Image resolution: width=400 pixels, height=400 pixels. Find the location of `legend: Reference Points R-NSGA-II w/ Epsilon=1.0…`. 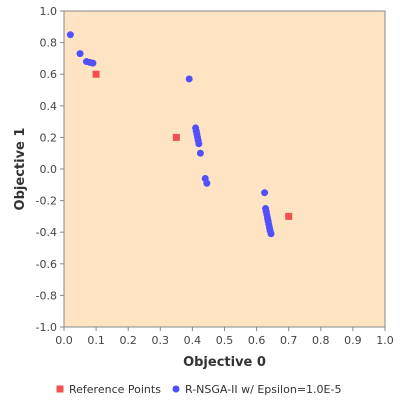

legend: Reference Points R-NSGA-II w/ Epsilon=1.0… is located at coordinates (198, 389).